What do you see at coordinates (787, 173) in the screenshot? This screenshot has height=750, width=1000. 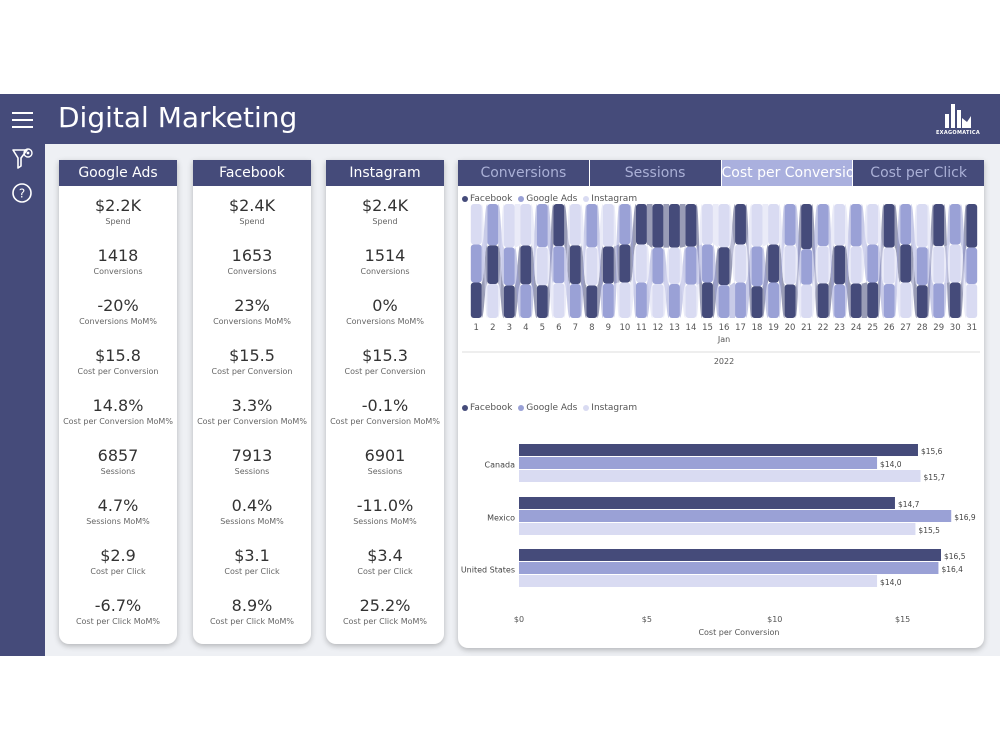 I see `tab-cost-per-conversion: Cost per Conversion` at bounding box center [787, 173].